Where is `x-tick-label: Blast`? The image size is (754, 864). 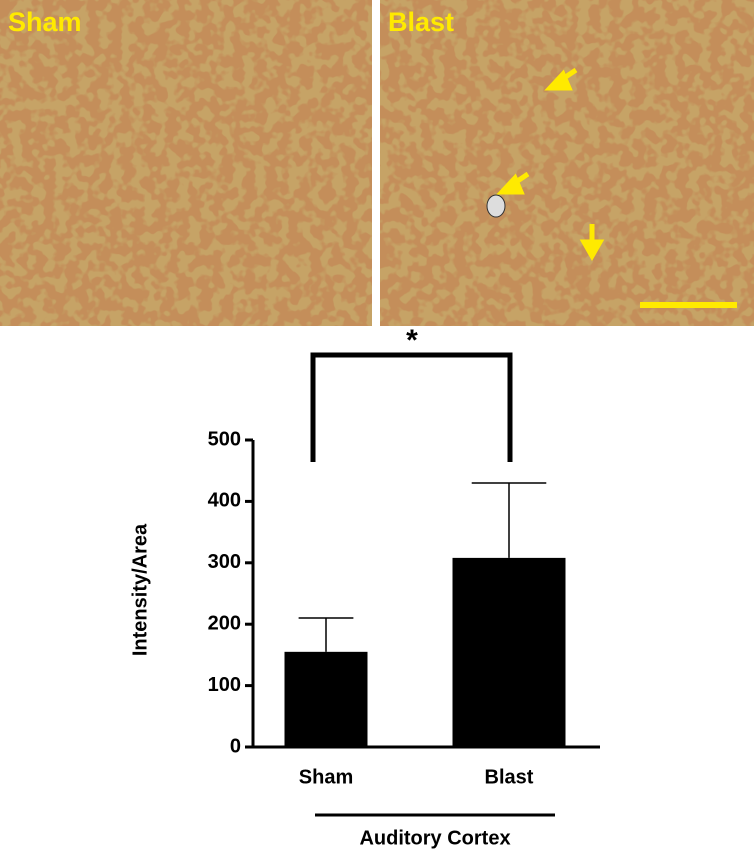
x-tick-label: Blast is located at coordinates (509, 777).